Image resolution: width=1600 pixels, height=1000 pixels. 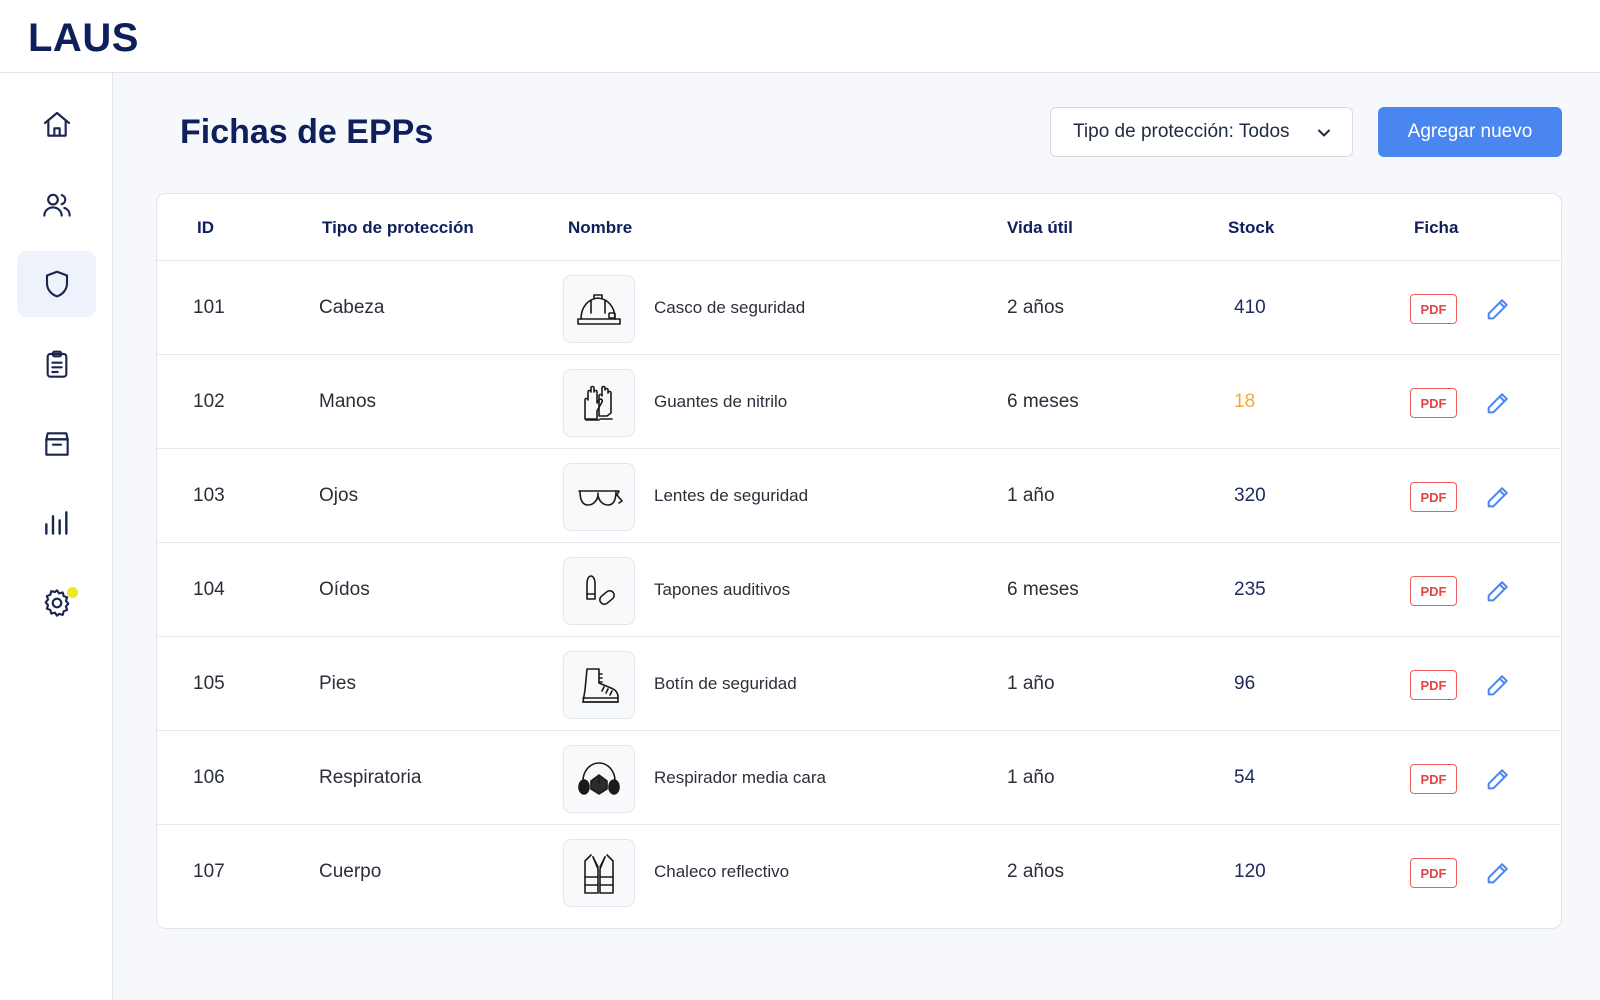 What do you see at coordinates (83, 38) in the screenshot?
I see `app-logo: LAUS` at bounding box center [83, 38].